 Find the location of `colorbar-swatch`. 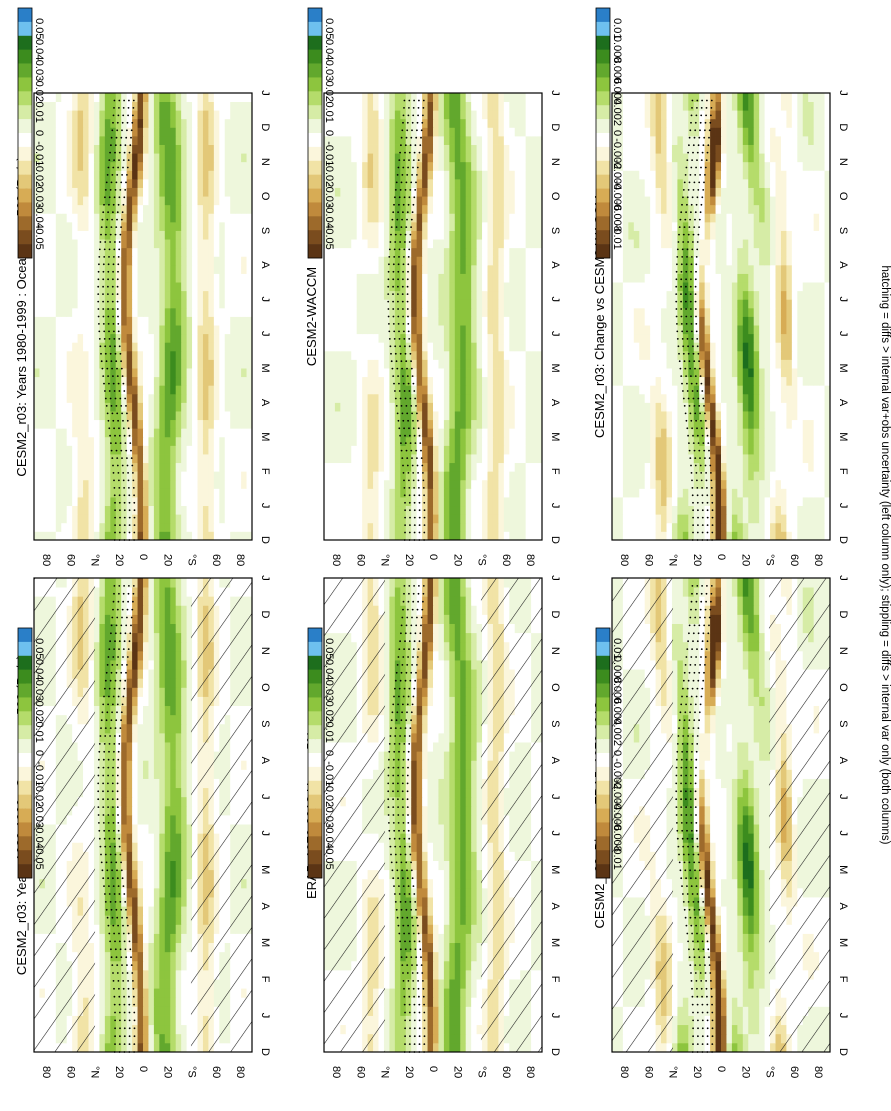

colorbar-swatch is located at coordinates (25, 649).